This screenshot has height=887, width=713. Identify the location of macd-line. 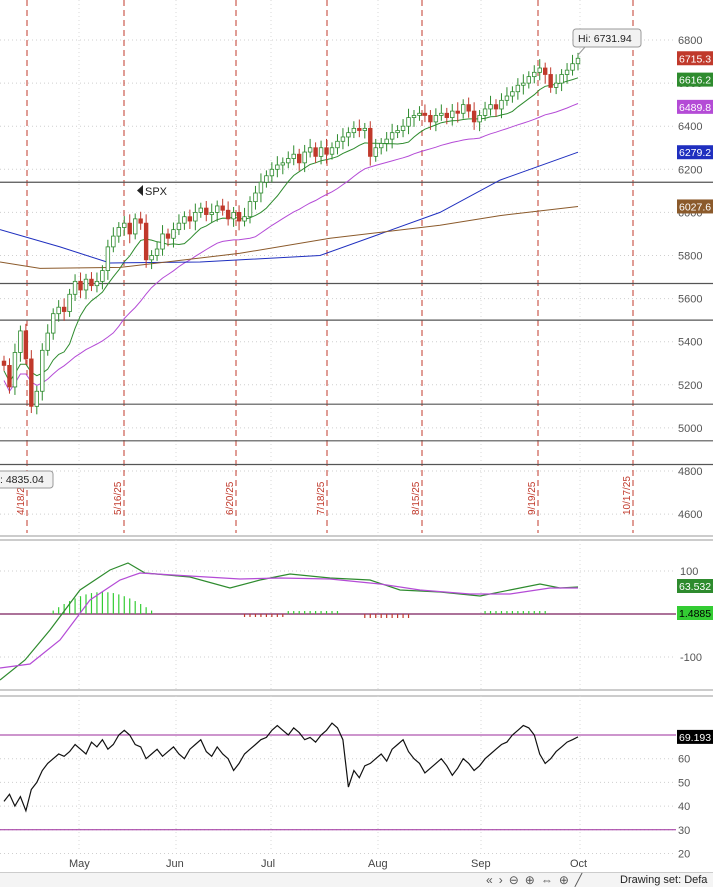
(289, 621).